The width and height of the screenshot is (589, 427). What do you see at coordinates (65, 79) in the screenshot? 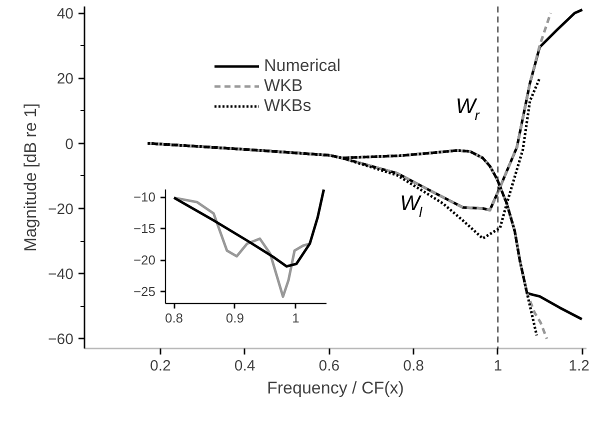
I see `y-tick-label: 20` at bounding box center [65, 79].